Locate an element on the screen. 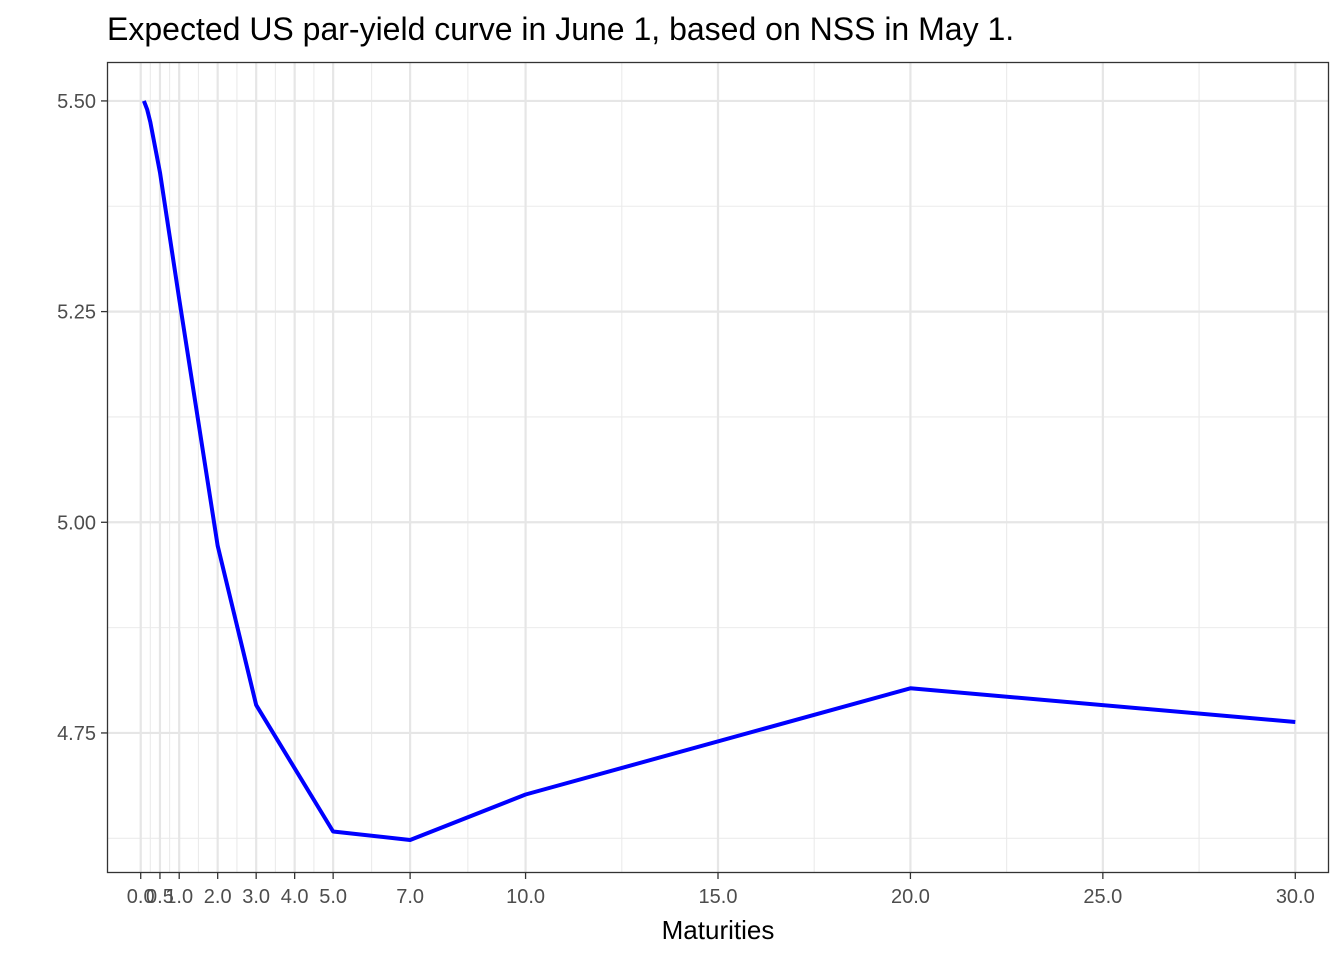  y-tick-label: 4.75 is located at coordinates (76, 734).